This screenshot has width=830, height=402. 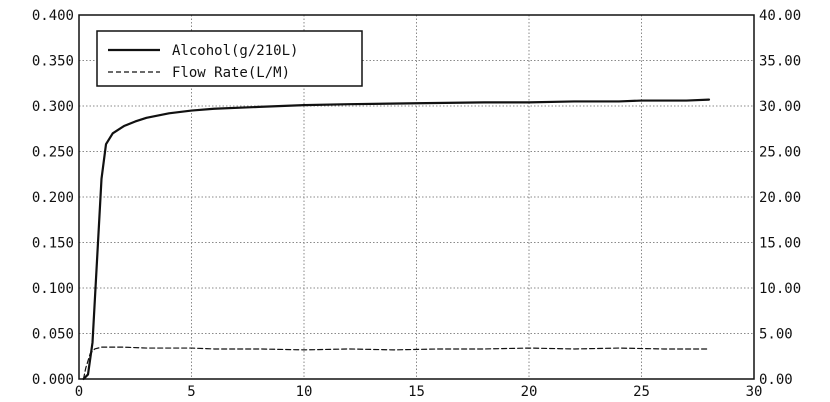 I want to click on legend-label-flow-rate: Flow Rate(L/M), so click(x=231, y=73).